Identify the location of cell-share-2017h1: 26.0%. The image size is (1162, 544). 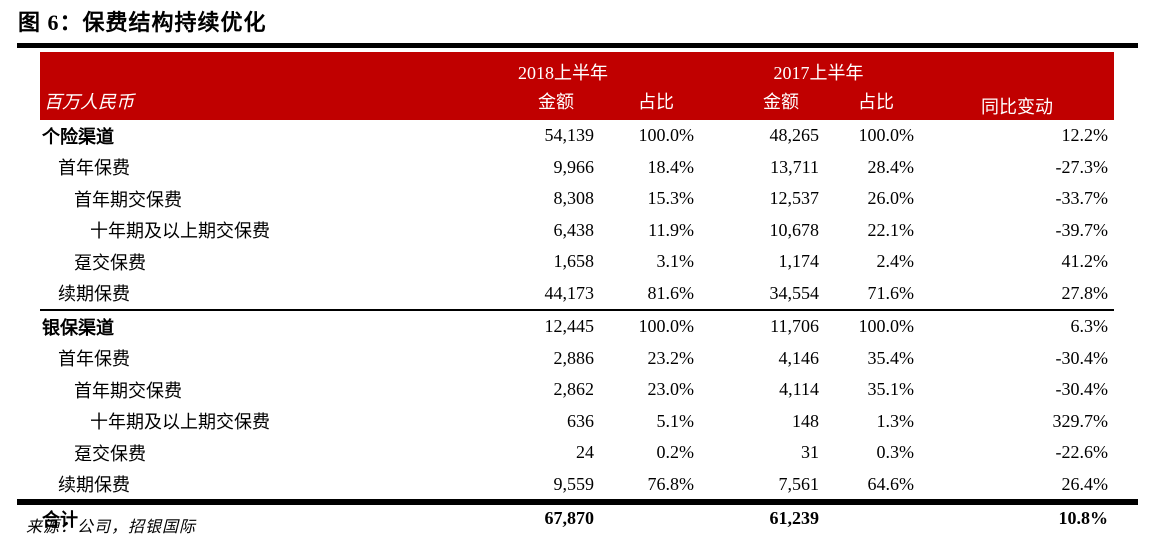
(891, 198).